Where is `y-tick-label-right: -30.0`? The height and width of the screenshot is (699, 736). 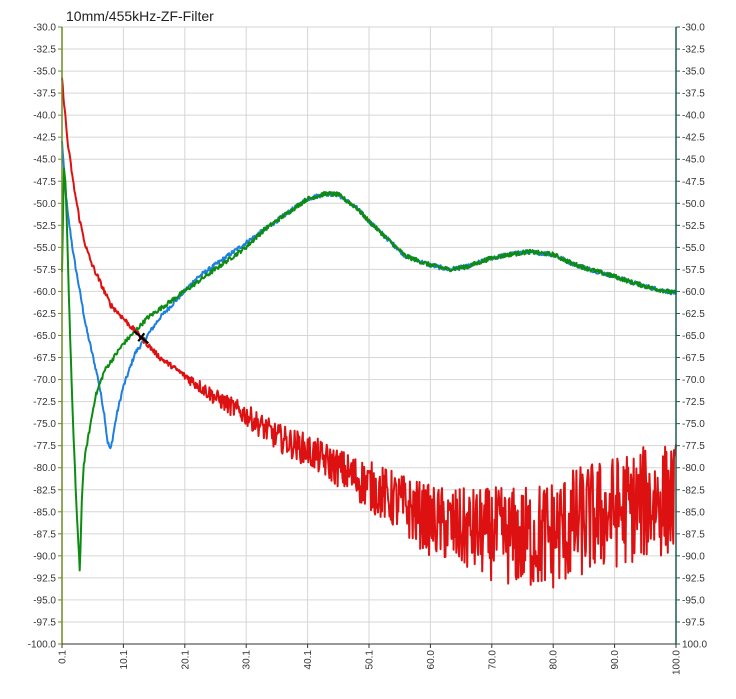
y-tick-label-right: -30.0 is located at coordinates (693, 28).